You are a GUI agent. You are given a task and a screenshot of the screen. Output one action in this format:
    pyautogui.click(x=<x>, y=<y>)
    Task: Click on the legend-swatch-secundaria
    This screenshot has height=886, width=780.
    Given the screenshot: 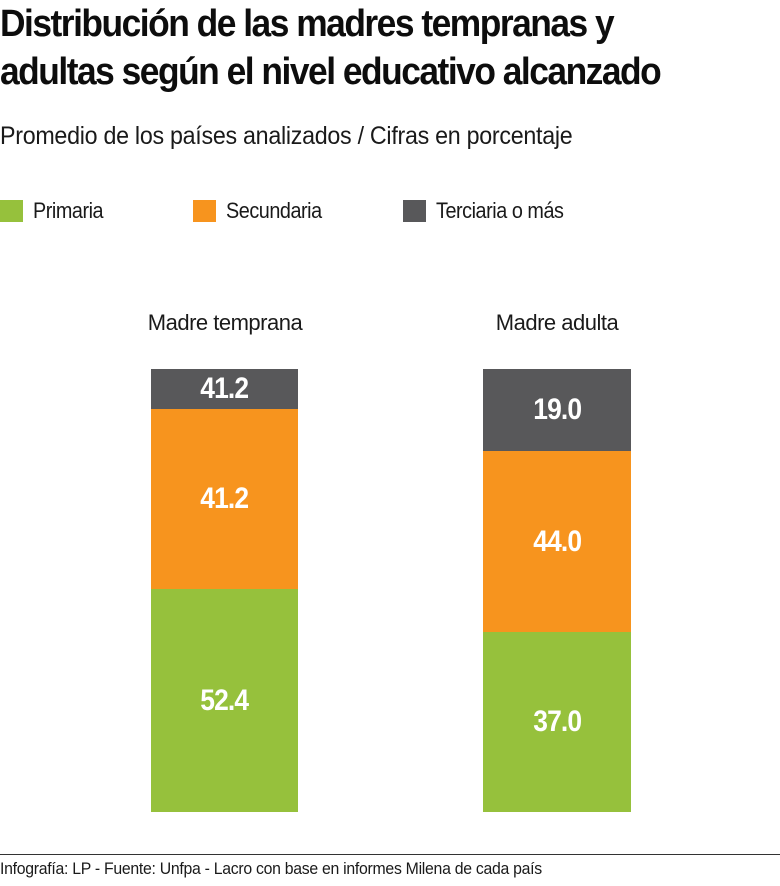 What is the action you would take?
    pyautogui.click(x=204, y=211)
    